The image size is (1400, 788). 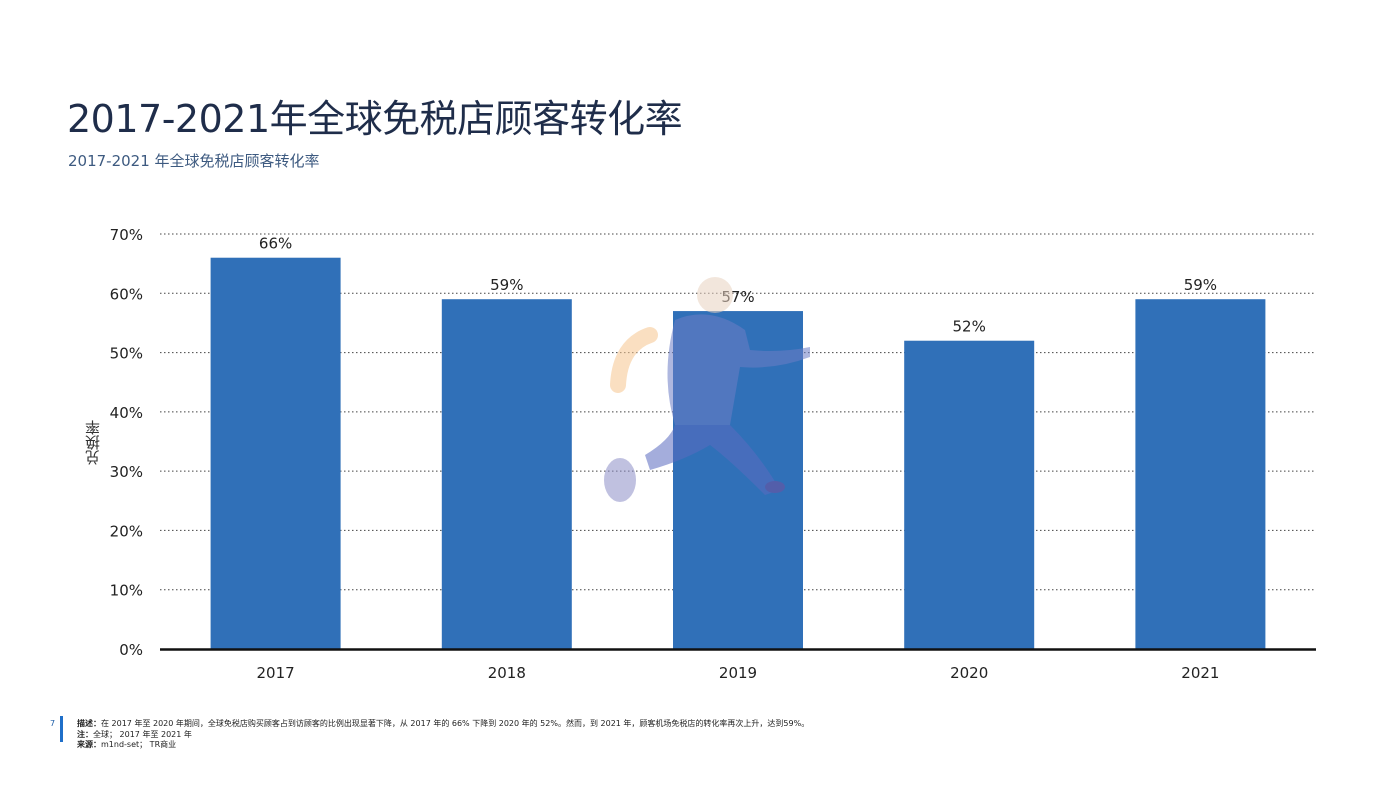 What do you see at coordinates (126, 294) in the screenshot?
I see `y-tick-label: 60%` at bounding box center [126, 294].